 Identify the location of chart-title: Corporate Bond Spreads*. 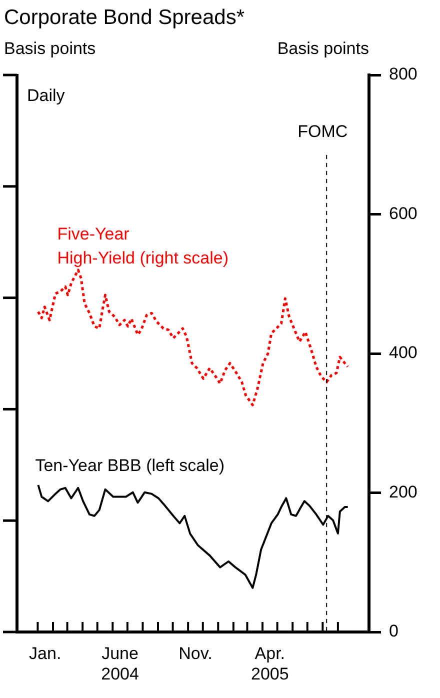
(124, 17).